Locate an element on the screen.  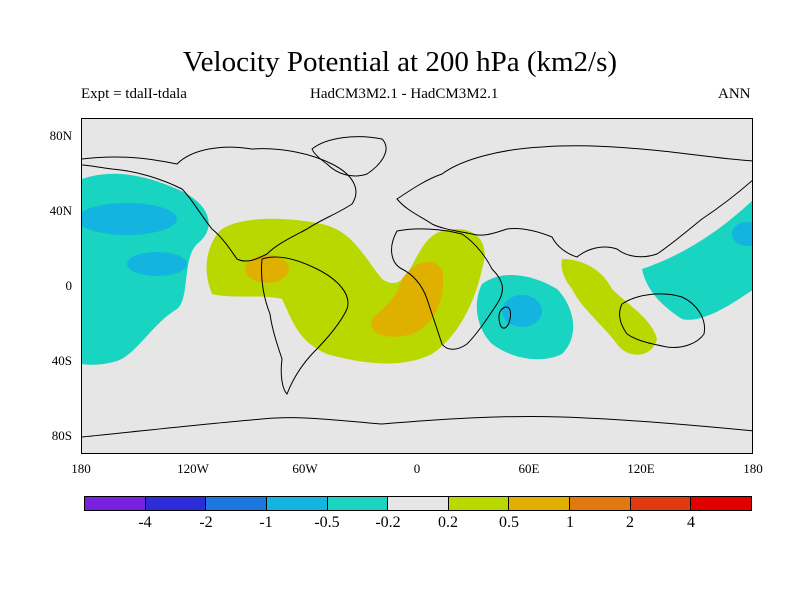
colorbar-label: -4 is located at coordinates (145, 522).